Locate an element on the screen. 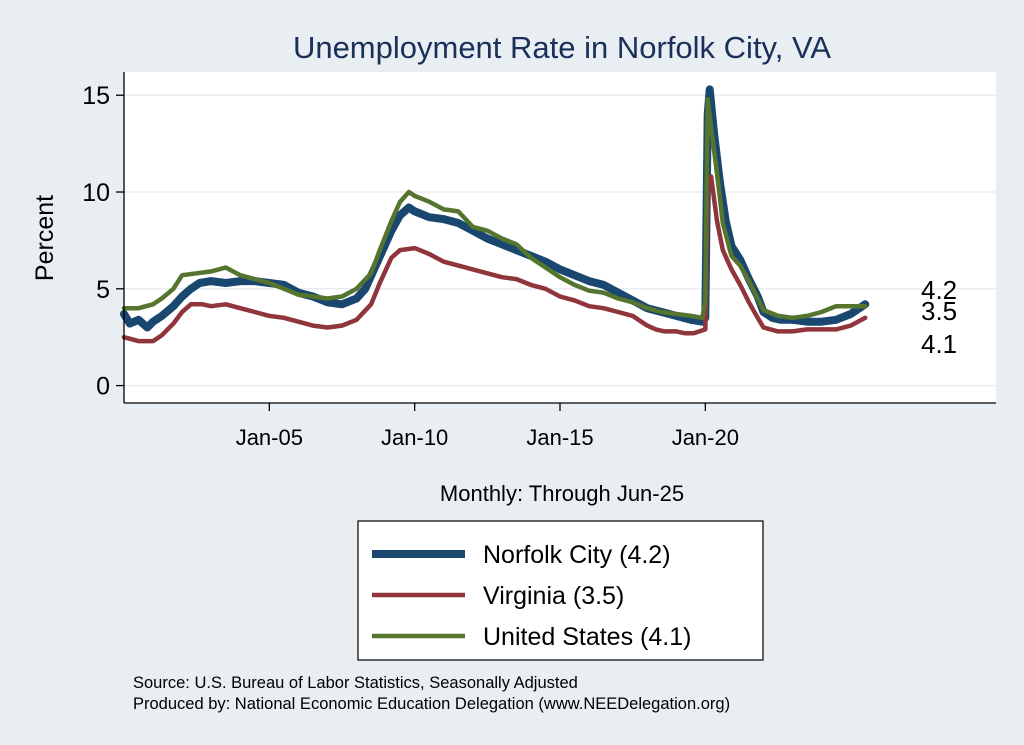  legend-entry-2: United States (4.1) is located at coordinates (587, 637).